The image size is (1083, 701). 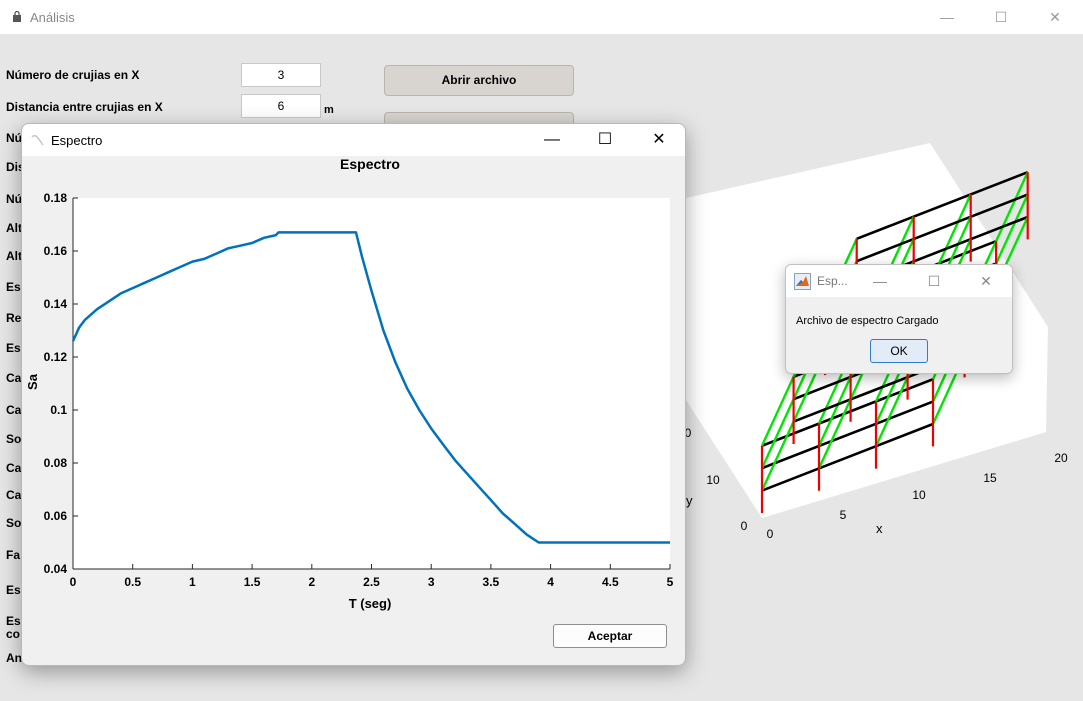 What do you see at coordinates (479, 80) in the screenshot?
I see `open-file-button: Abrir archivo` at bounding box center [479, 80].